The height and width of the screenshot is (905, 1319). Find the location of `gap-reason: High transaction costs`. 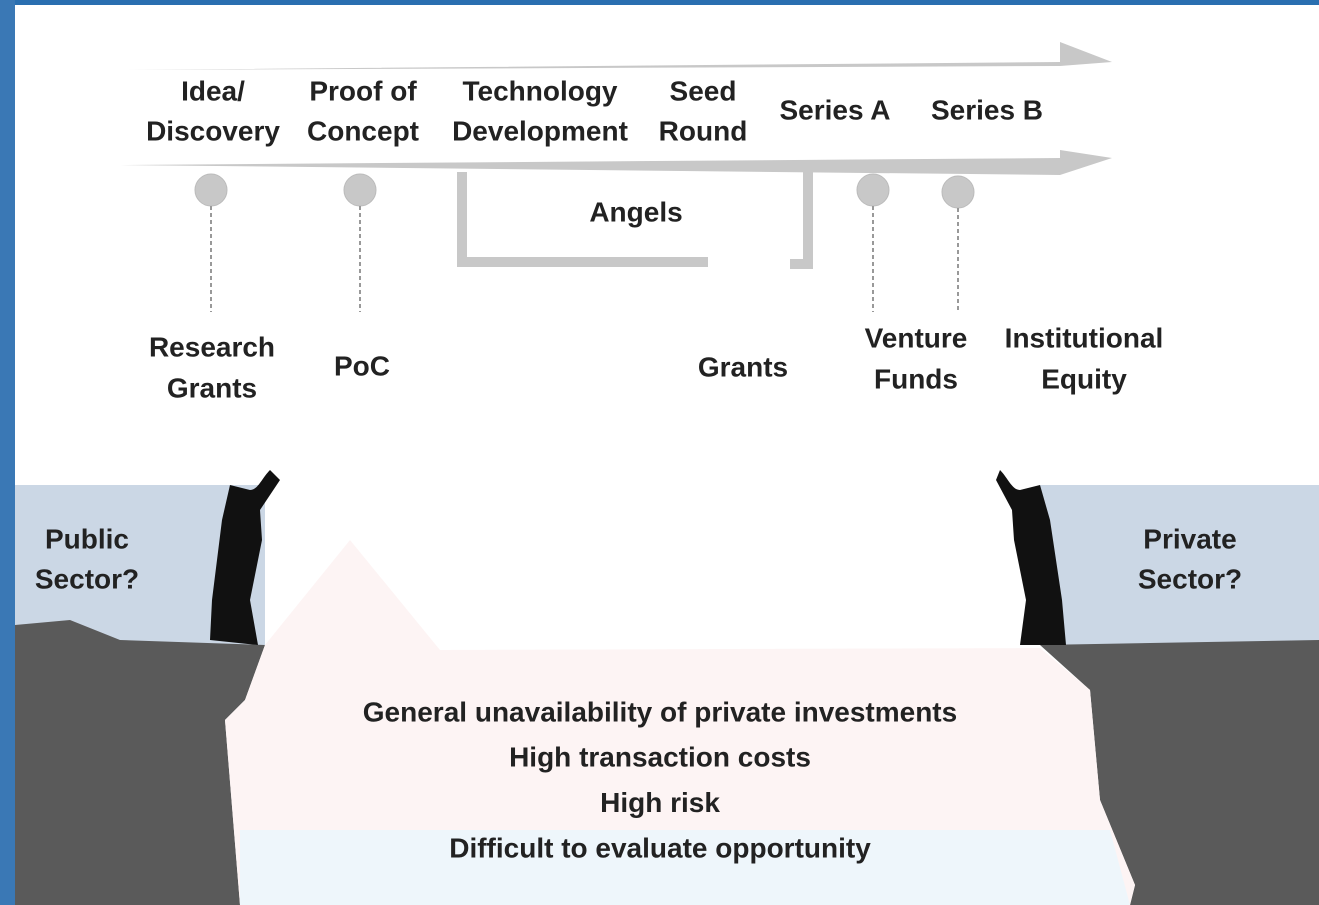

gap-reason: High transaction costs is located at coordinates (660, 756).